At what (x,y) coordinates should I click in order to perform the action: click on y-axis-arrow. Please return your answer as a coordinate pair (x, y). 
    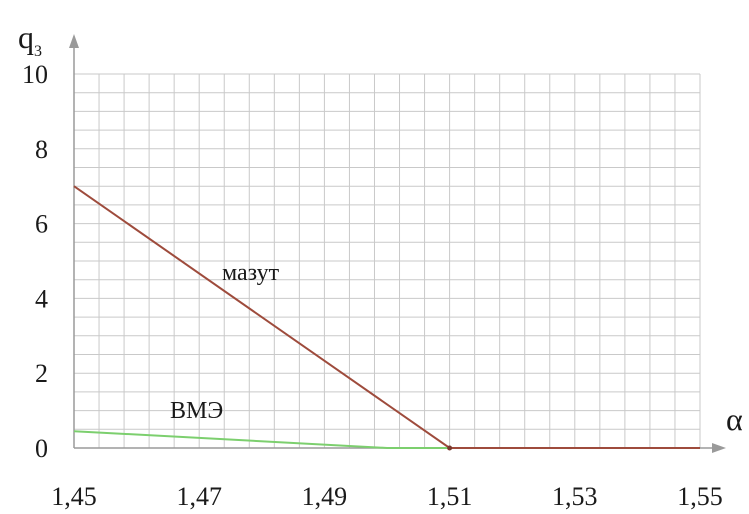
    Looking at the image, I should click on (74, 41).